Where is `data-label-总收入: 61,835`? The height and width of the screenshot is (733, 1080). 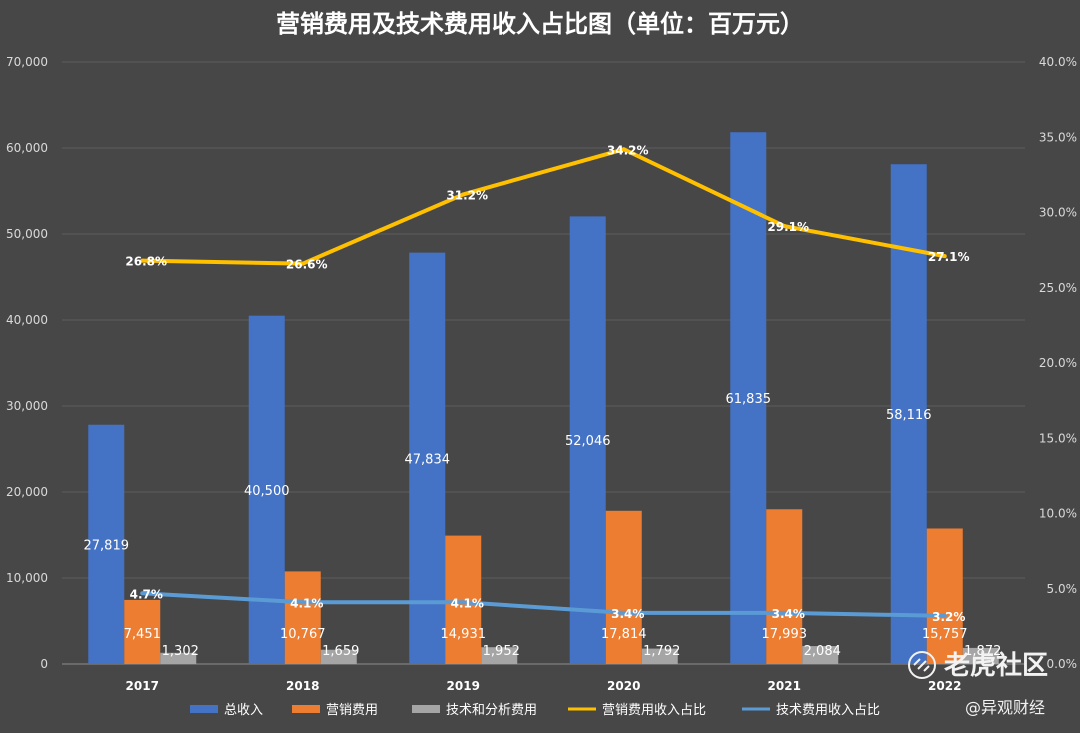
data-label-总收入: 61,835 is located at coordinates (749, 399).